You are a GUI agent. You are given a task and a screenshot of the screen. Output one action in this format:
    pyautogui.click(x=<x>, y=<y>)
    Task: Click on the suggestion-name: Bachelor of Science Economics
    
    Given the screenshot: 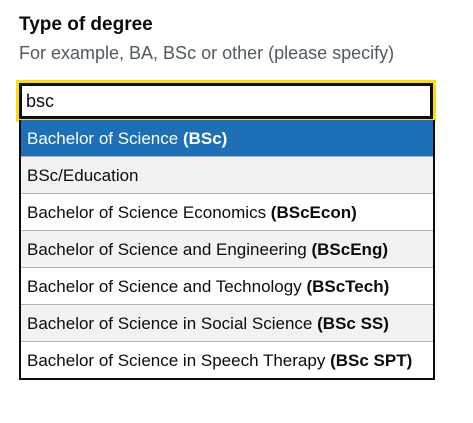 What is the action you would take?
    pyautogui.click(x=147, y=212)
    